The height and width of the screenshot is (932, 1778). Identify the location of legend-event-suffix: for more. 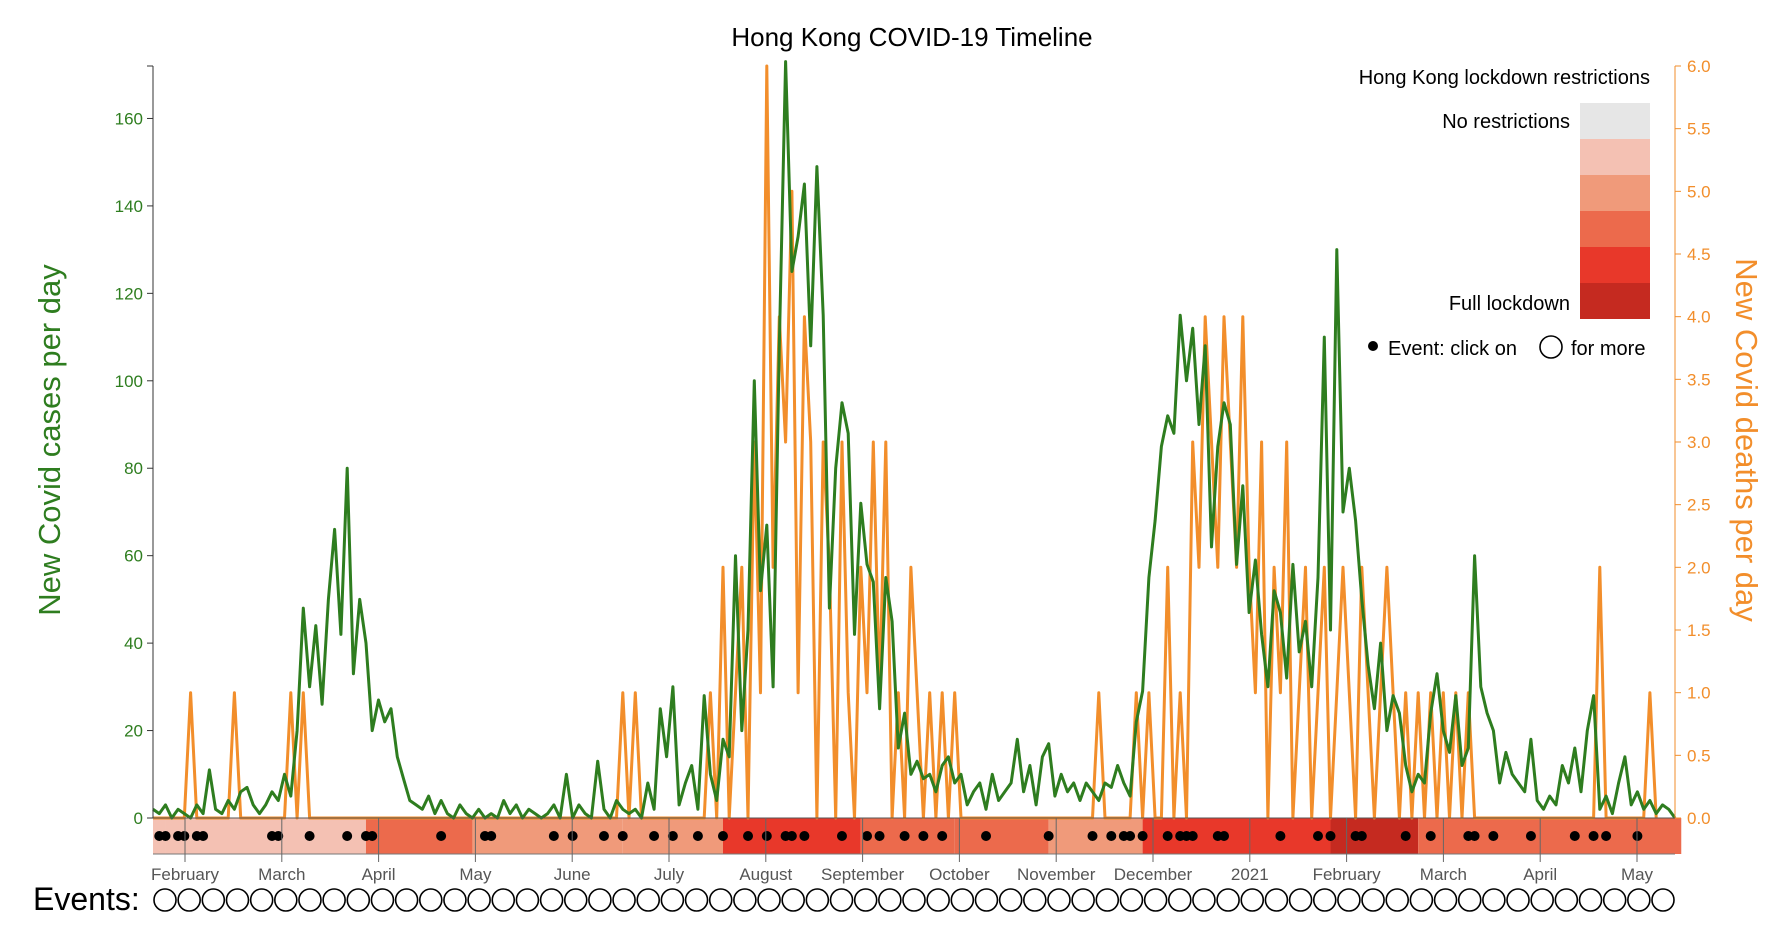
(1608, 349).